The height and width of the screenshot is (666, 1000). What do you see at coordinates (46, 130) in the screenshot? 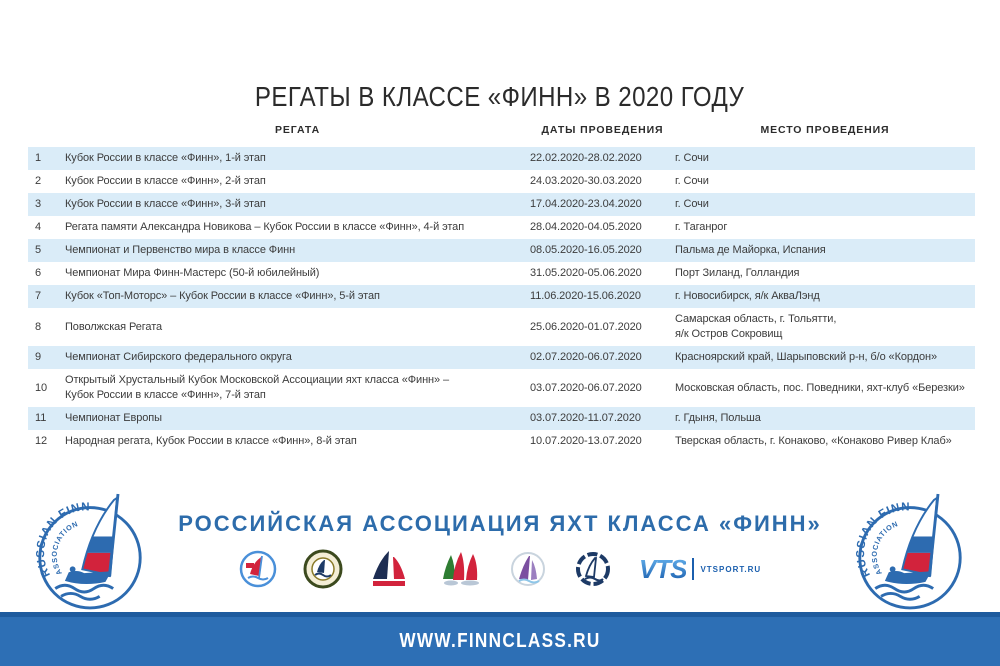
I see `header-spacer` at bounding box center [46, 130].